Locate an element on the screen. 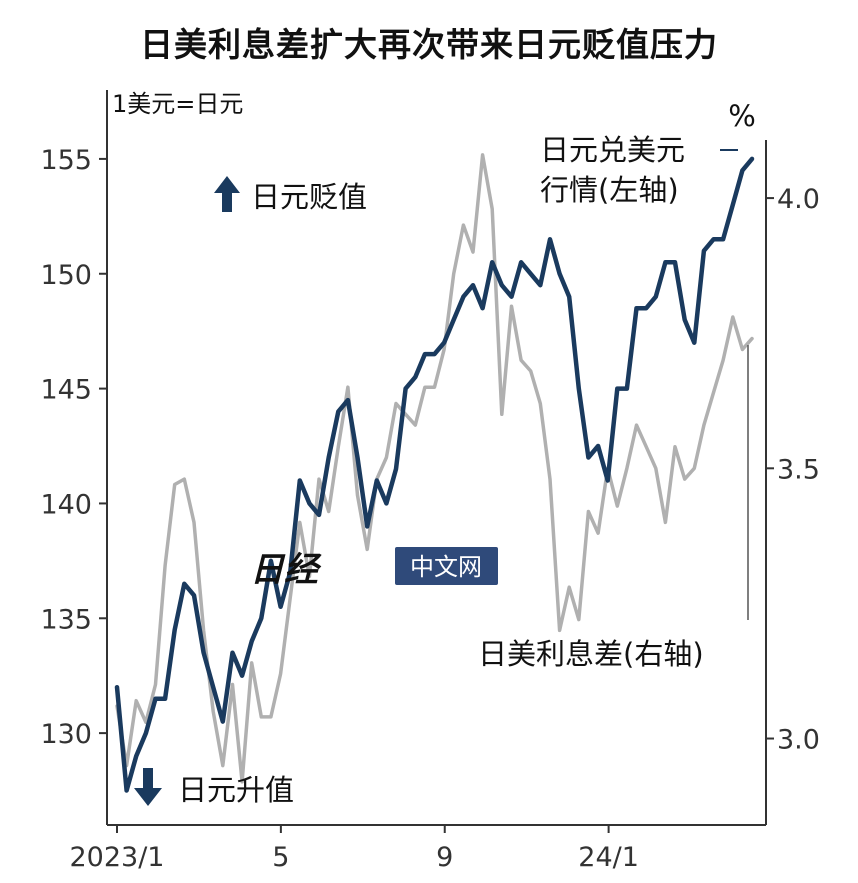 The width and height of the screenshot is (858, 883). right-axis-ticks: 3.0 3.5 4.0 is located at coordinates (793, 470).